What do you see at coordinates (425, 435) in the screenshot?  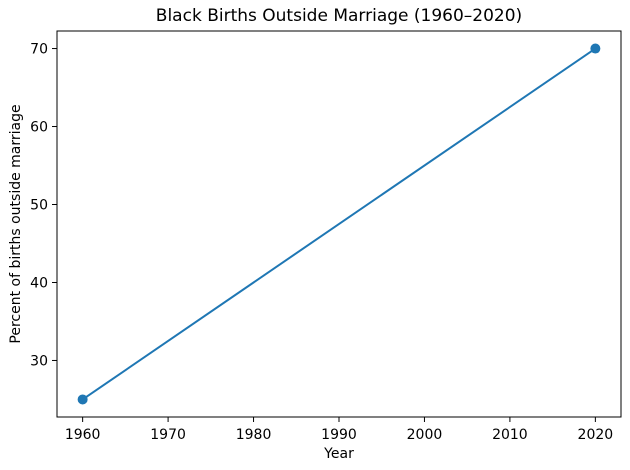 I see `x-tick-label: 2000` at bounding box center [425, 435].